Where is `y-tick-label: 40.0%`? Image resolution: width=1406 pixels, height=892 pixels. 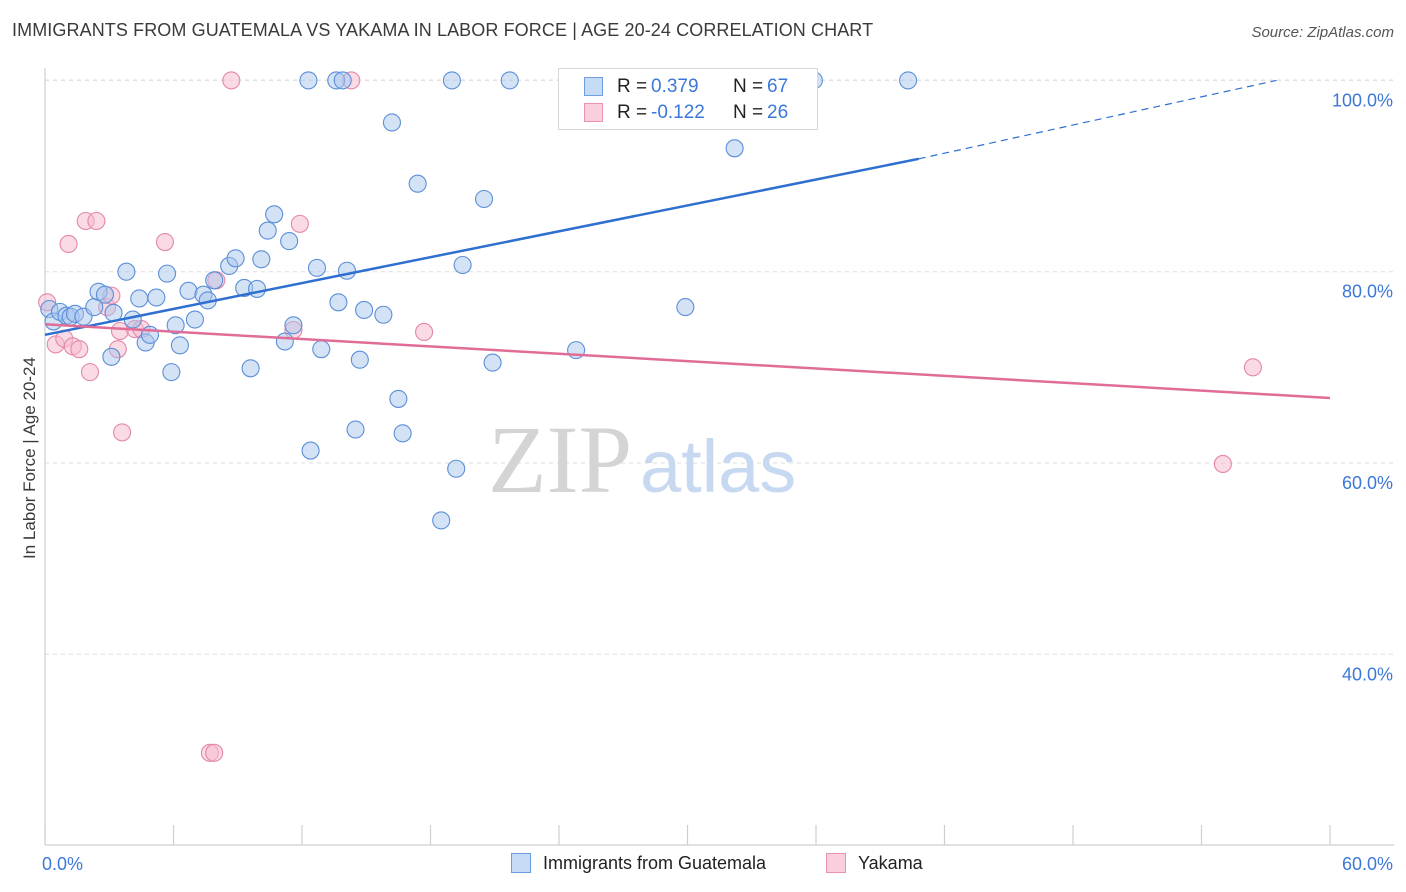
y-tick-label: 40.0% is located at coordinates (1367, 674).